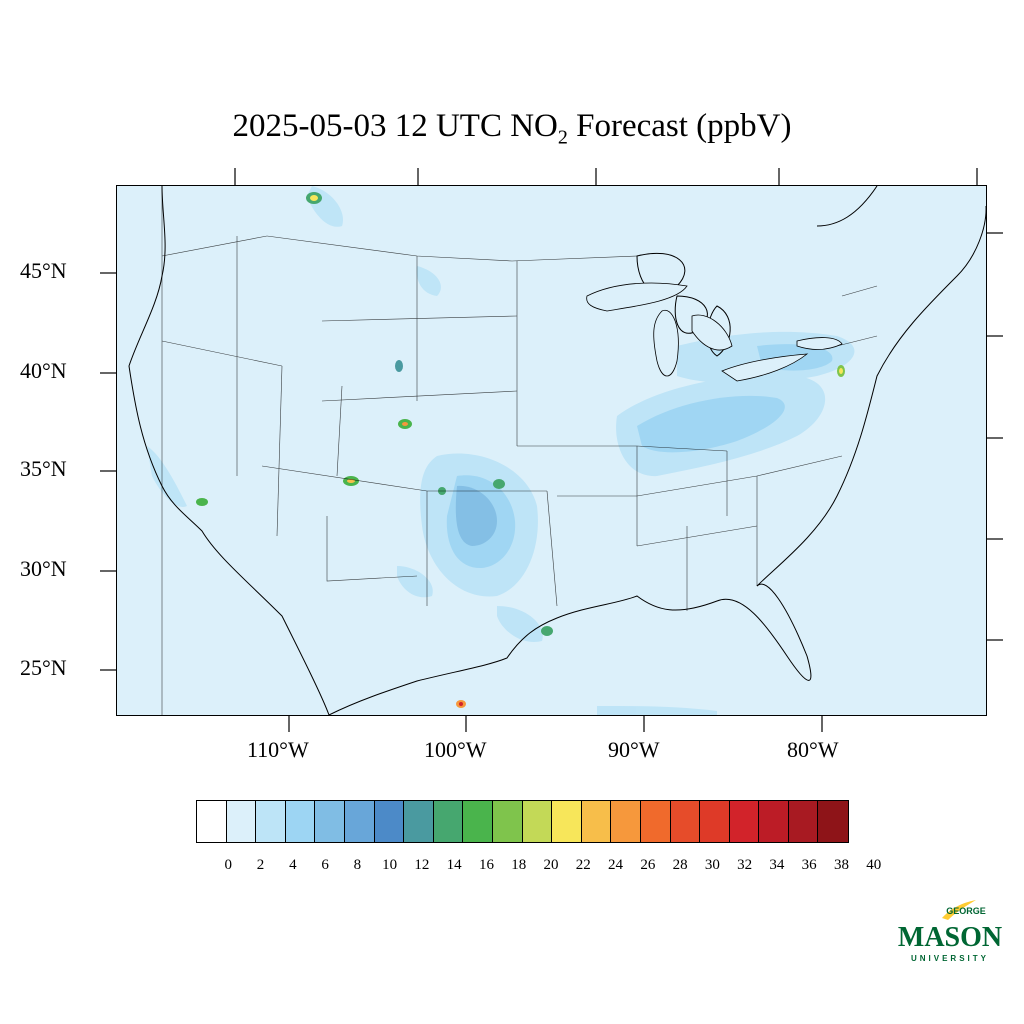 The height and width of the screenshot is (1024, 1024). I want to click on lon-label-90: 90°W, so click(634, 749).